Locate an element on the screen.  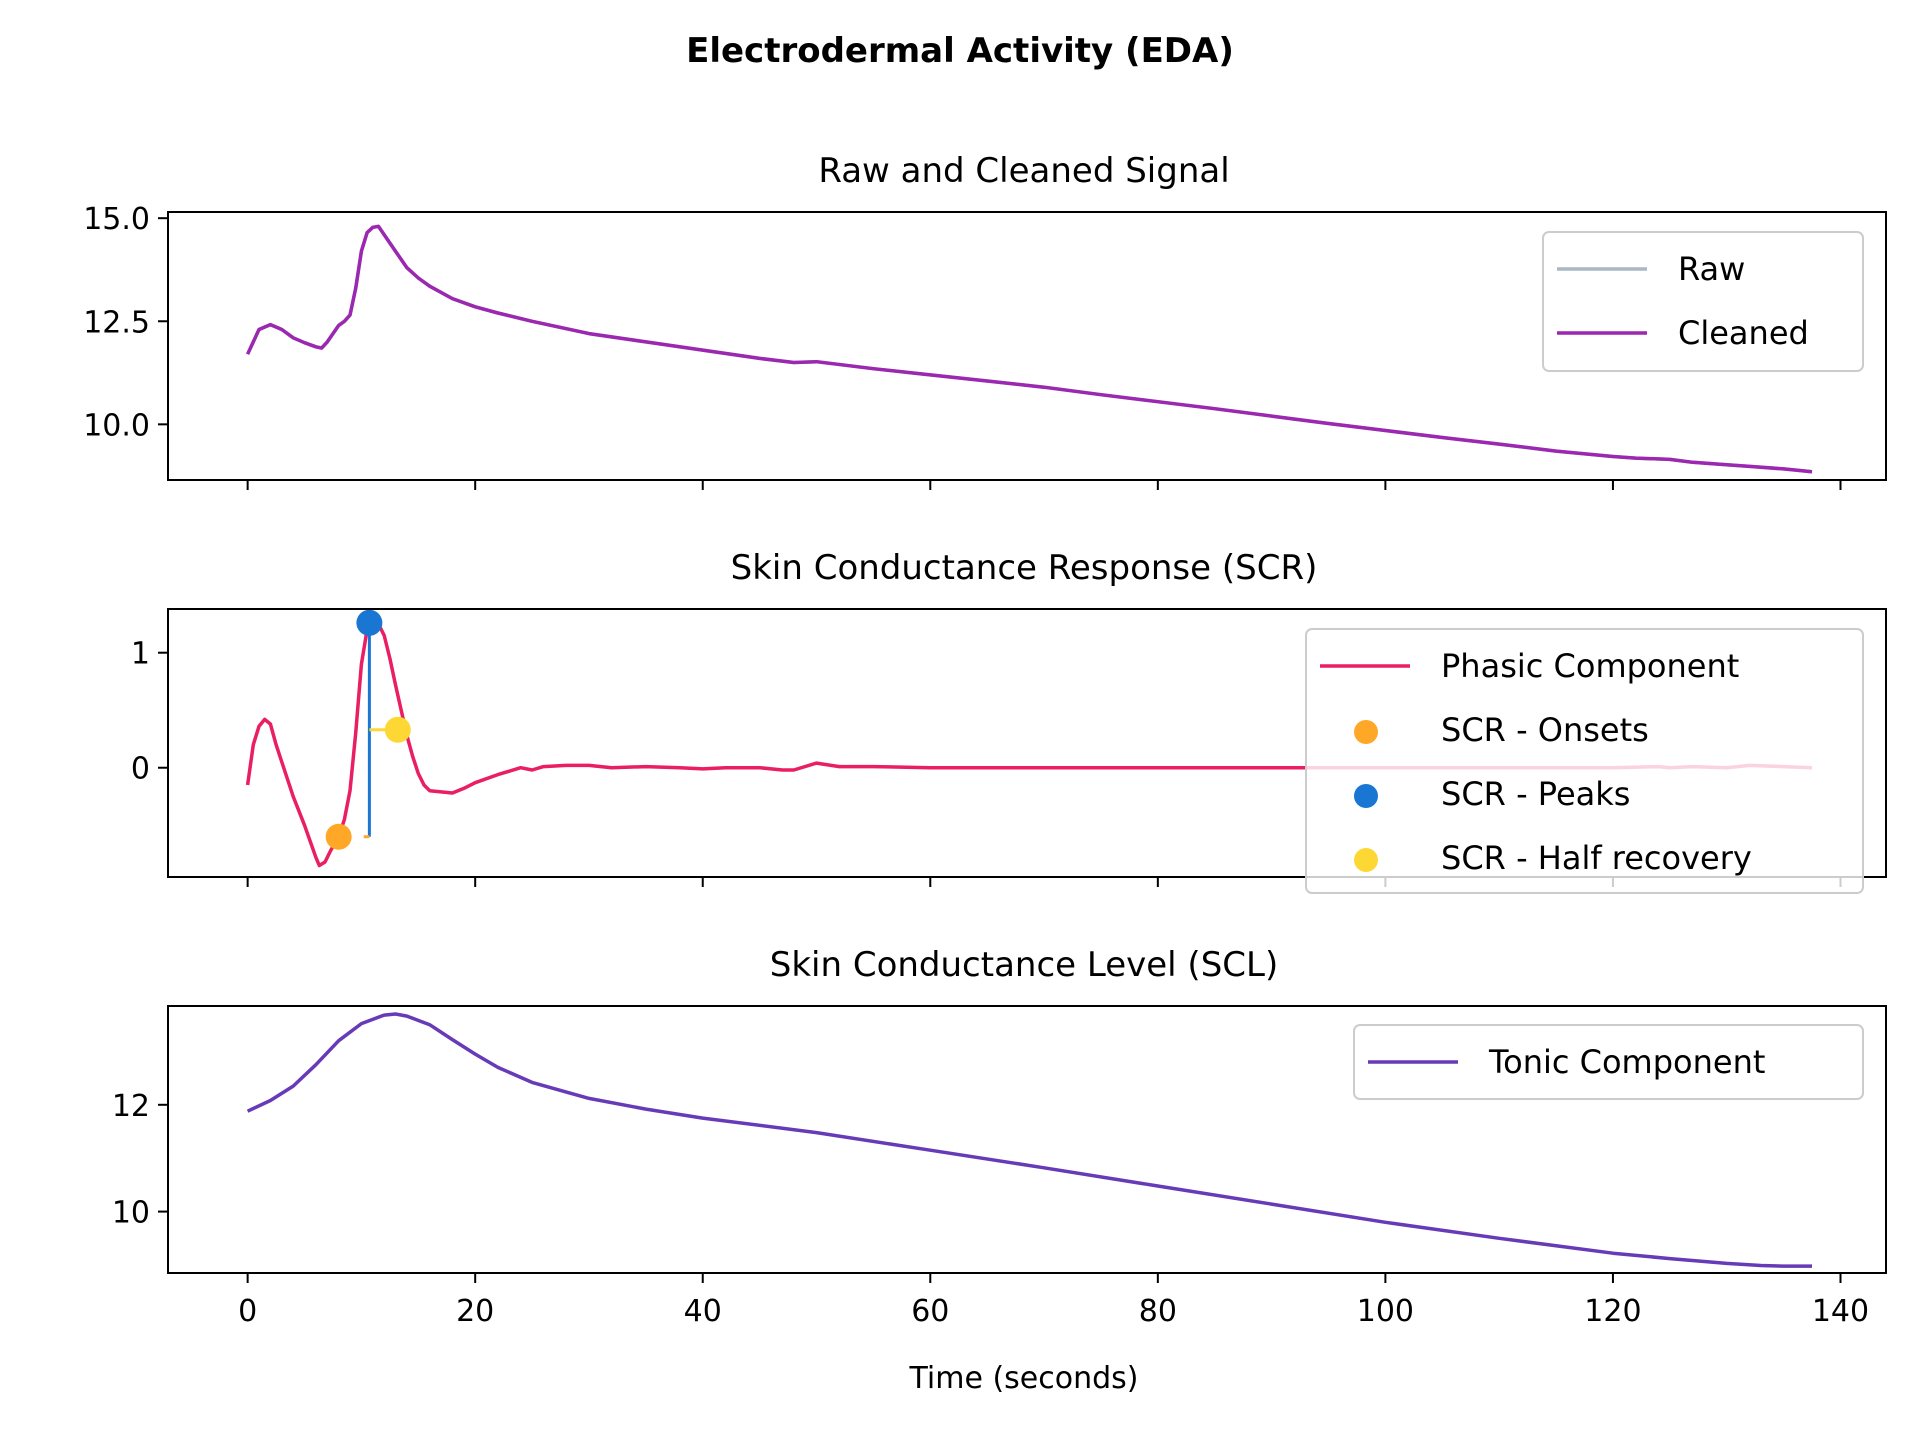
y-tick-label: 0 is located at coordinates (140, 769).